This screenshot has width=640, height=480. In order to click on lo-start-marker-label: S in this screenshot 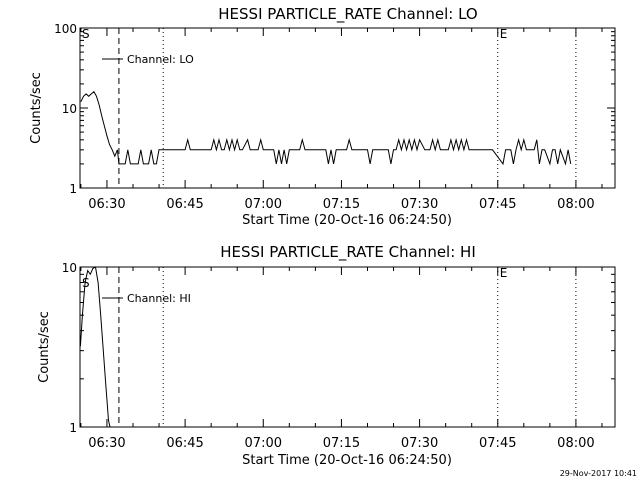, I will do `click(86, 34)`.